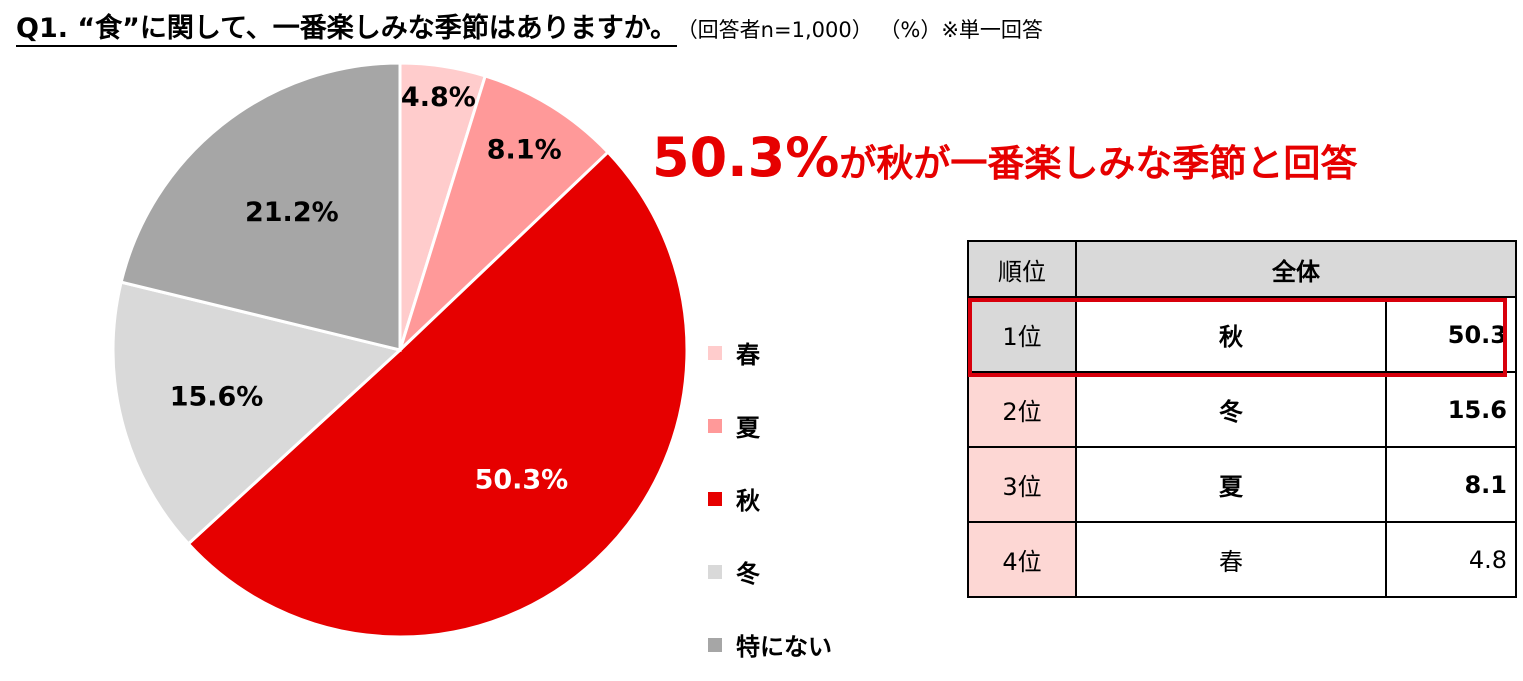 The width and height of the screenshot is (1523, 681). What do you see at coordinates (715, 571) in the screenshot?
I see `legend-swatch-winter` at bounding box center [715, 571].